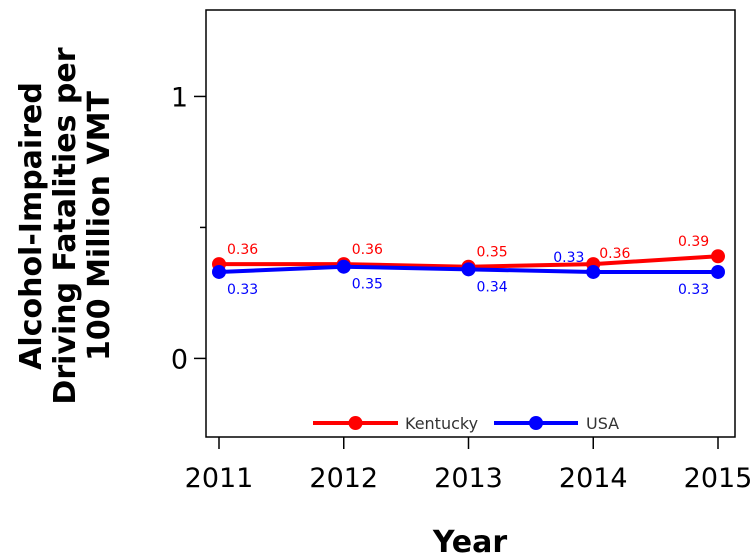  I want to click on y-axis-title-line: Alcohol-Impaired, so click(31, 226).